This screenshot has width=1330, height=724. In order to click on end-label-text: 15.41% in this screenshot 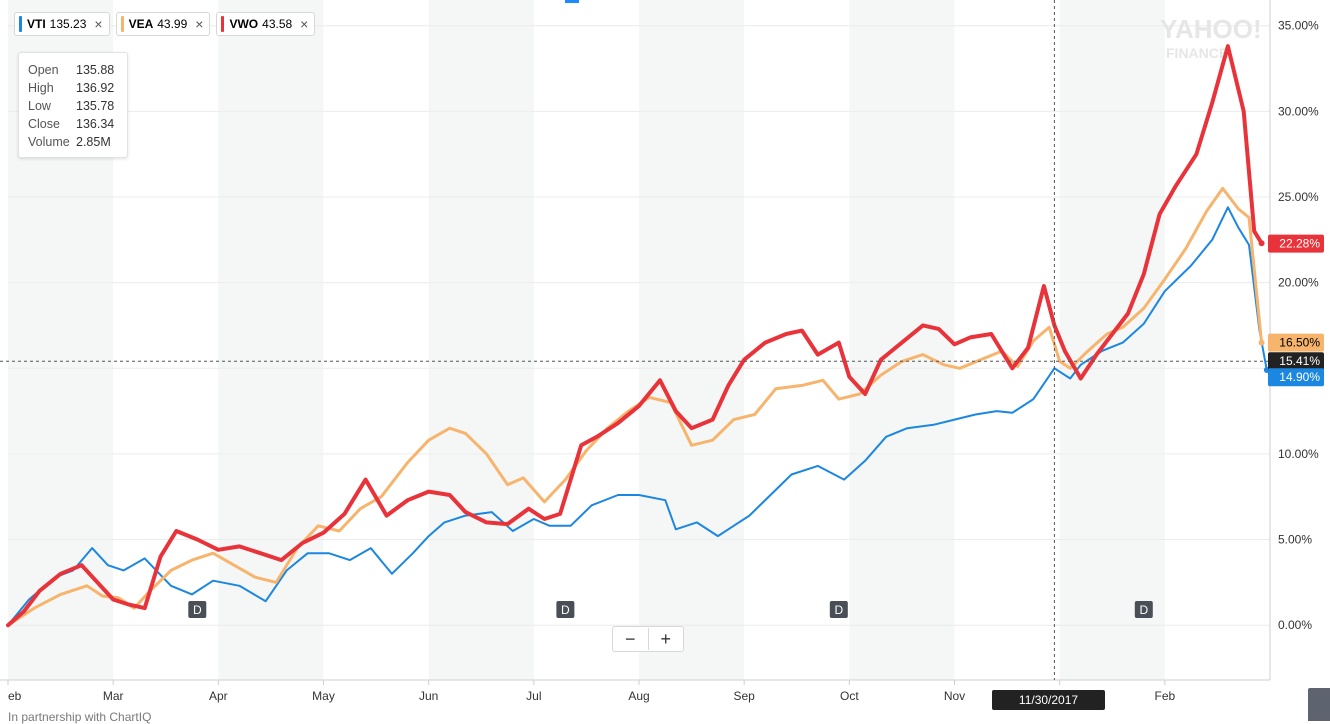, I will do `click(1299, 361)`.